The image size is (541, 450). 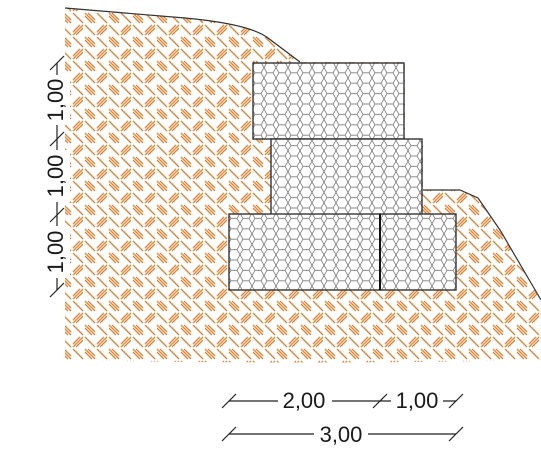 What do you see at coordinates (346, 177) in the screenshot?
I see `gabion-middle` at bounding box center [346, 177].